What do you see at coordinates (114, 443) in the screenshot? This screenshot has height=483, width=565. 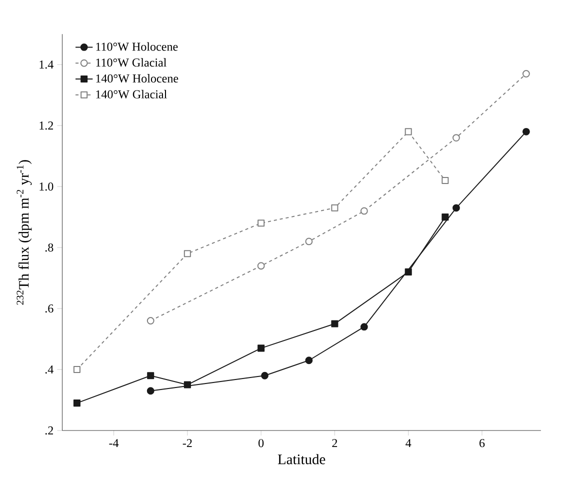 I see `x-tick-label: -4` at bounding box center [114, 443].